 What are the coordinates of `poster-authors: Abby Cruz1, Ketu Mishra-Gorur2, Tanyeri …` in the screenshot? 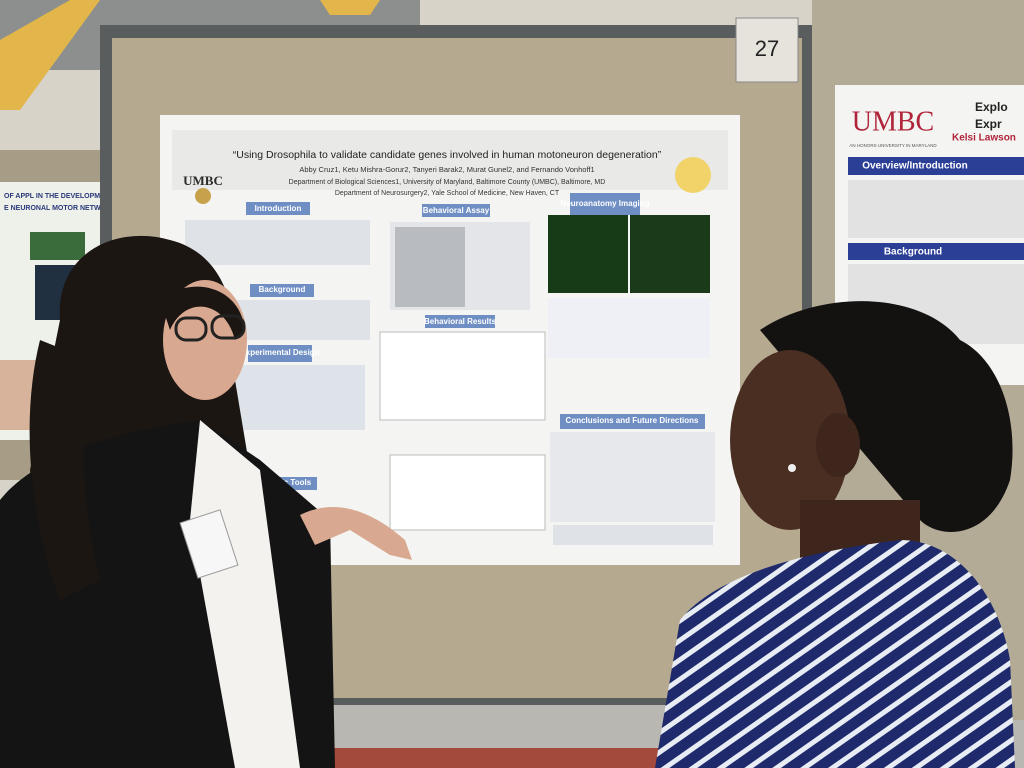 It's located at (446, 169).